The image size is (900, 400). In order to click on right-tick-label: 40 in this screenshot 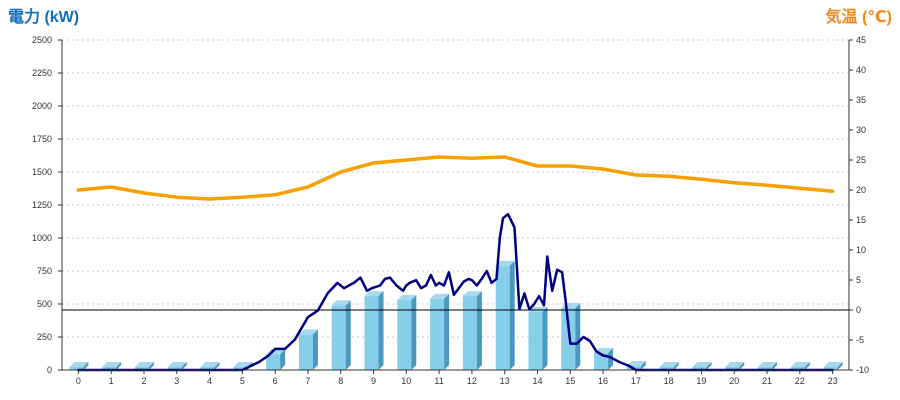, I will do `click(861, 70)`.